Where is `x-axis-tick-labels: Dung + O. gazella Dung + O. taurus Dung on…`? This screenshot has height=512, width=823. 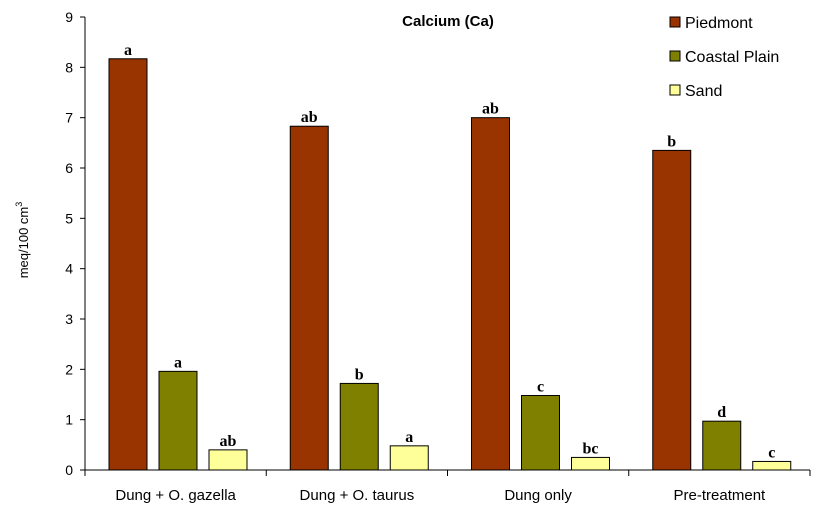
x-axis-tick-labels: Dung + O. gazella Dung + O. taurus Dung on… is located at coordinates (447, 487).